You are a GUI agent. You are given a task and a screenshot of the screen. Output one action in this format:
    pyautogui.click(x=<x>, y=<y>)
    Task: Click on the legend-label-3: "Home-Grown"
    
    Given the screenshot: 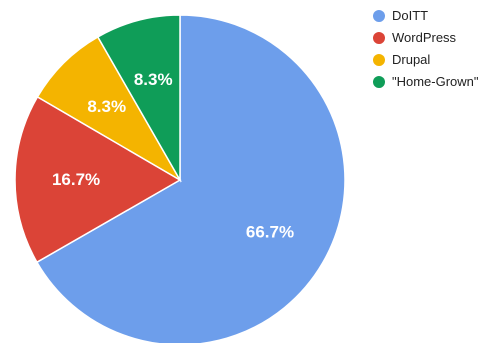 What is the action you would take?
    pyautogui.click(x=435, y=81)
    